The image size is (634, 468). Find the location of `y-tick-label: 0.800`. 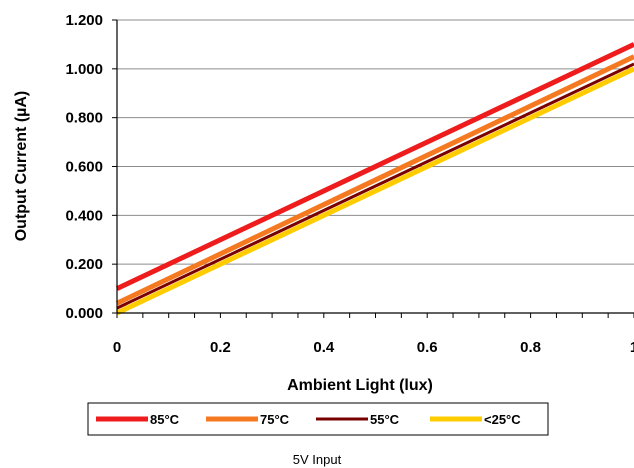

y-tick-label: 0.800 is located at coordinates (84, 118).